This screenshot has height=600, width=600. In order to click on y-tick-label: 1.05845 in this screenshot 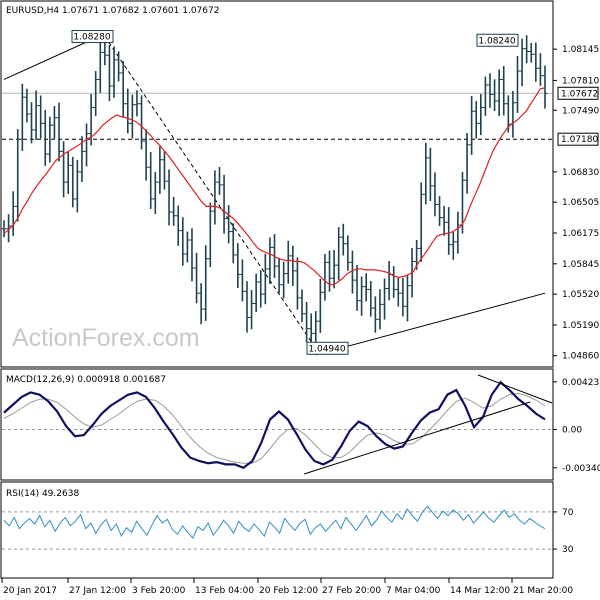, I will do `click(580, 265)`.